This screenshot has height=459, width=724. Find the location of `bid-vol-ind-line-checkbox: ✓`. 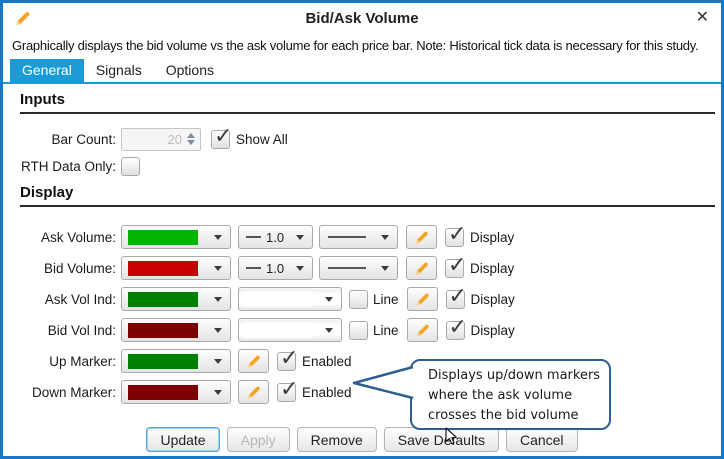

bid-vol-ind-line-checkbox: ✓ is located at coordinates (358, 330).